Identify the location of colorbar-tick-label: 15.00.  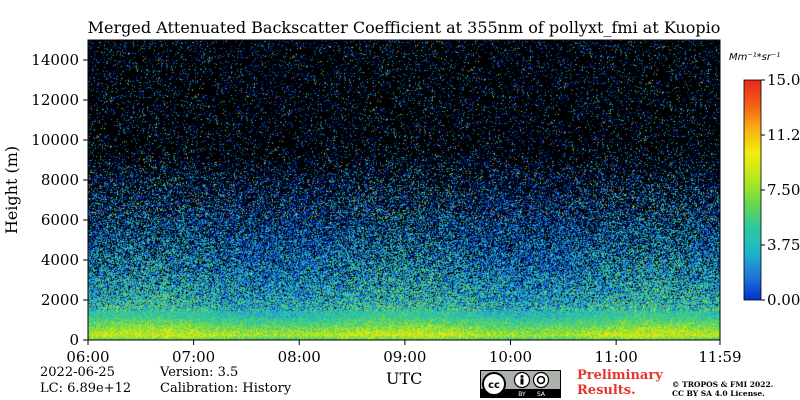
(783, 80).